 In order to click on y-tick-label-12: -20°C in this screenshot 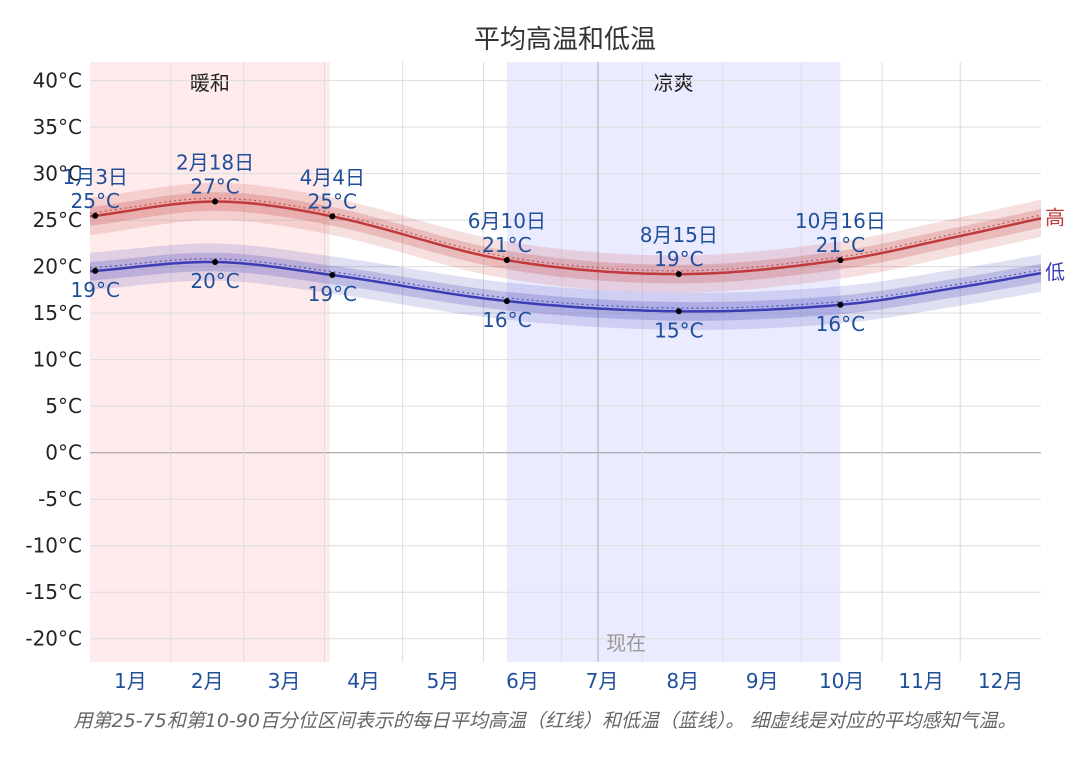, I will do `click(53, 639)`.